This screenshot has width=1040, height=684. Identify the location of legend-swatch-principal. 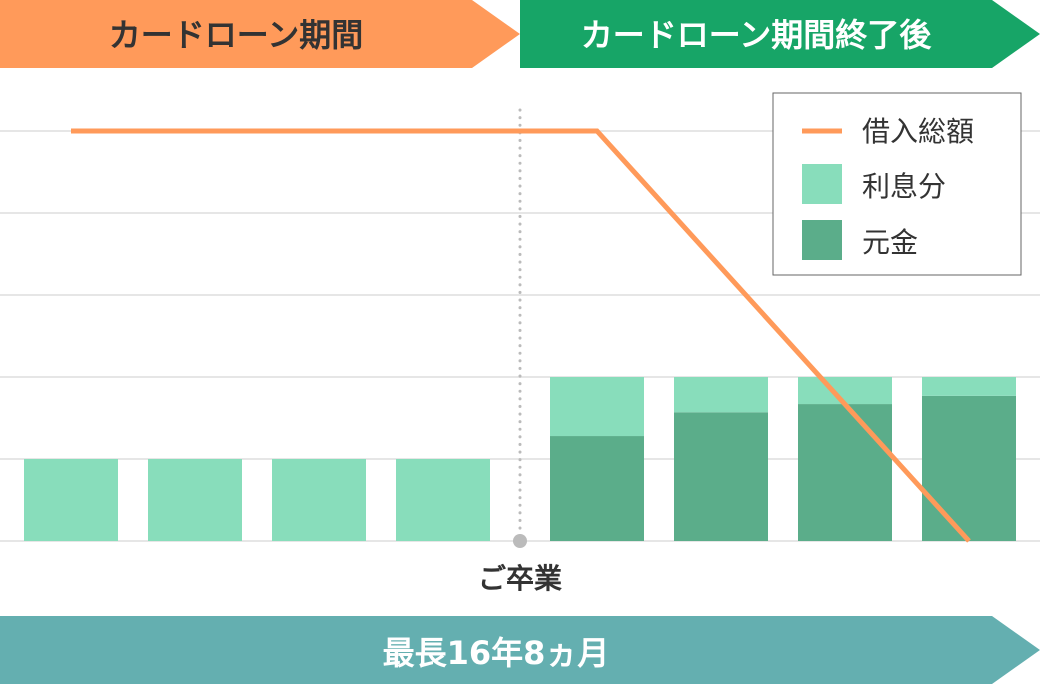
(822, 240).